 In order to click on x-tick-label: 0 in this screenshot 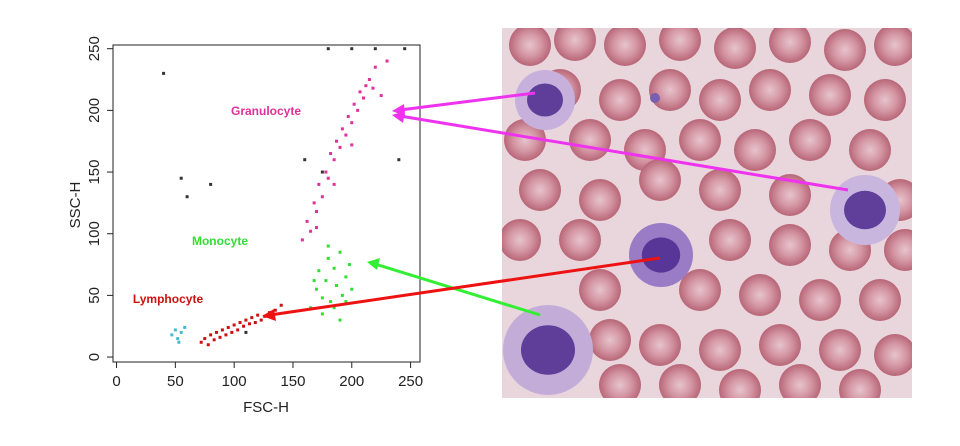, I will do `click(116, 381)`.